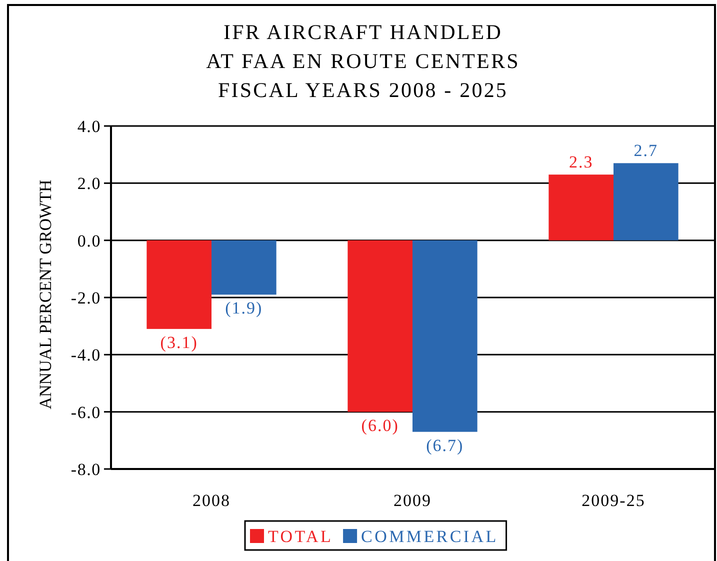  I want to click on y-tick-label: -4.0, so click(85, 355).